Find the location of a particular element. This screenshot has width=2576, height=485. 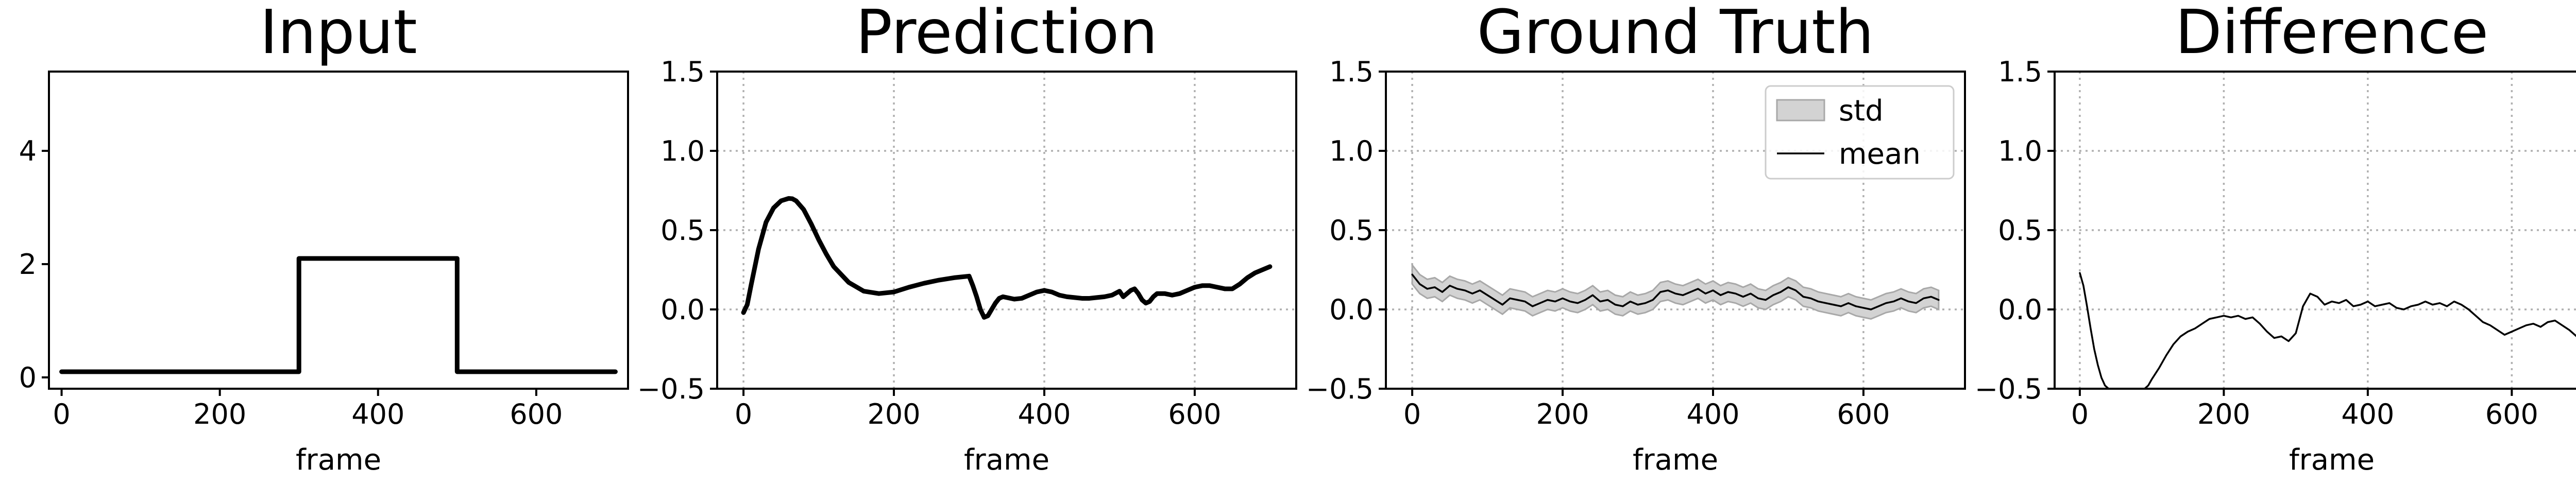

std-band is located at coordinates (1675, 291).